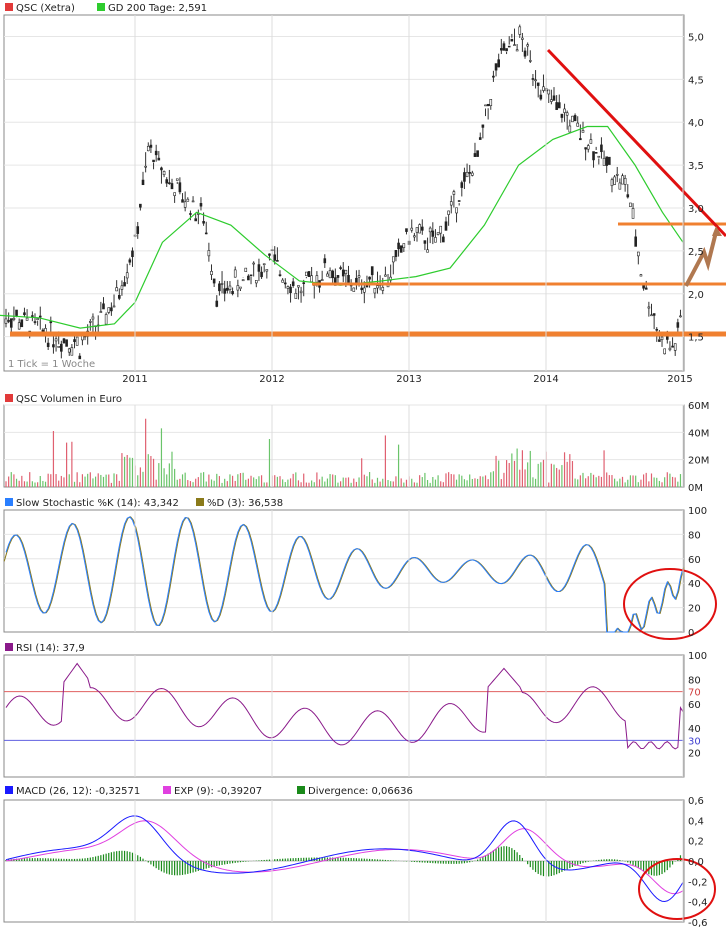 Image resolution: width=726 pixels, height=928 pixels. I want to click on x-label-2011: 2011, so click(134, 379).